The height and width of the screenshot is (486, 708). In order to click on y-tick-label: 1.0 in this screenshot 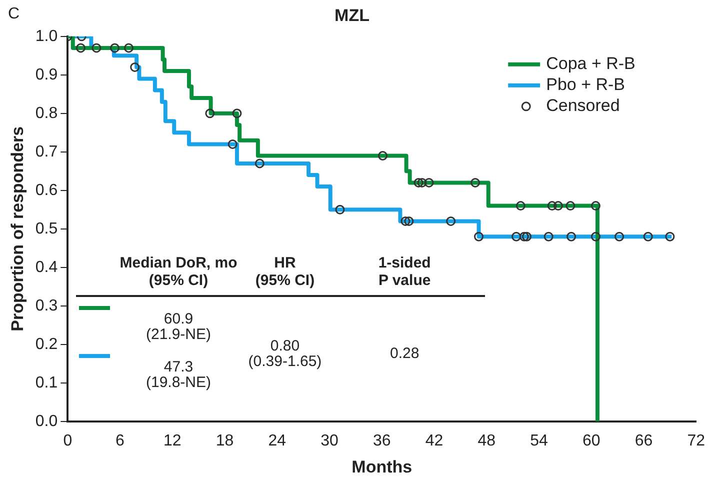, I will do `click(46, 36)`.